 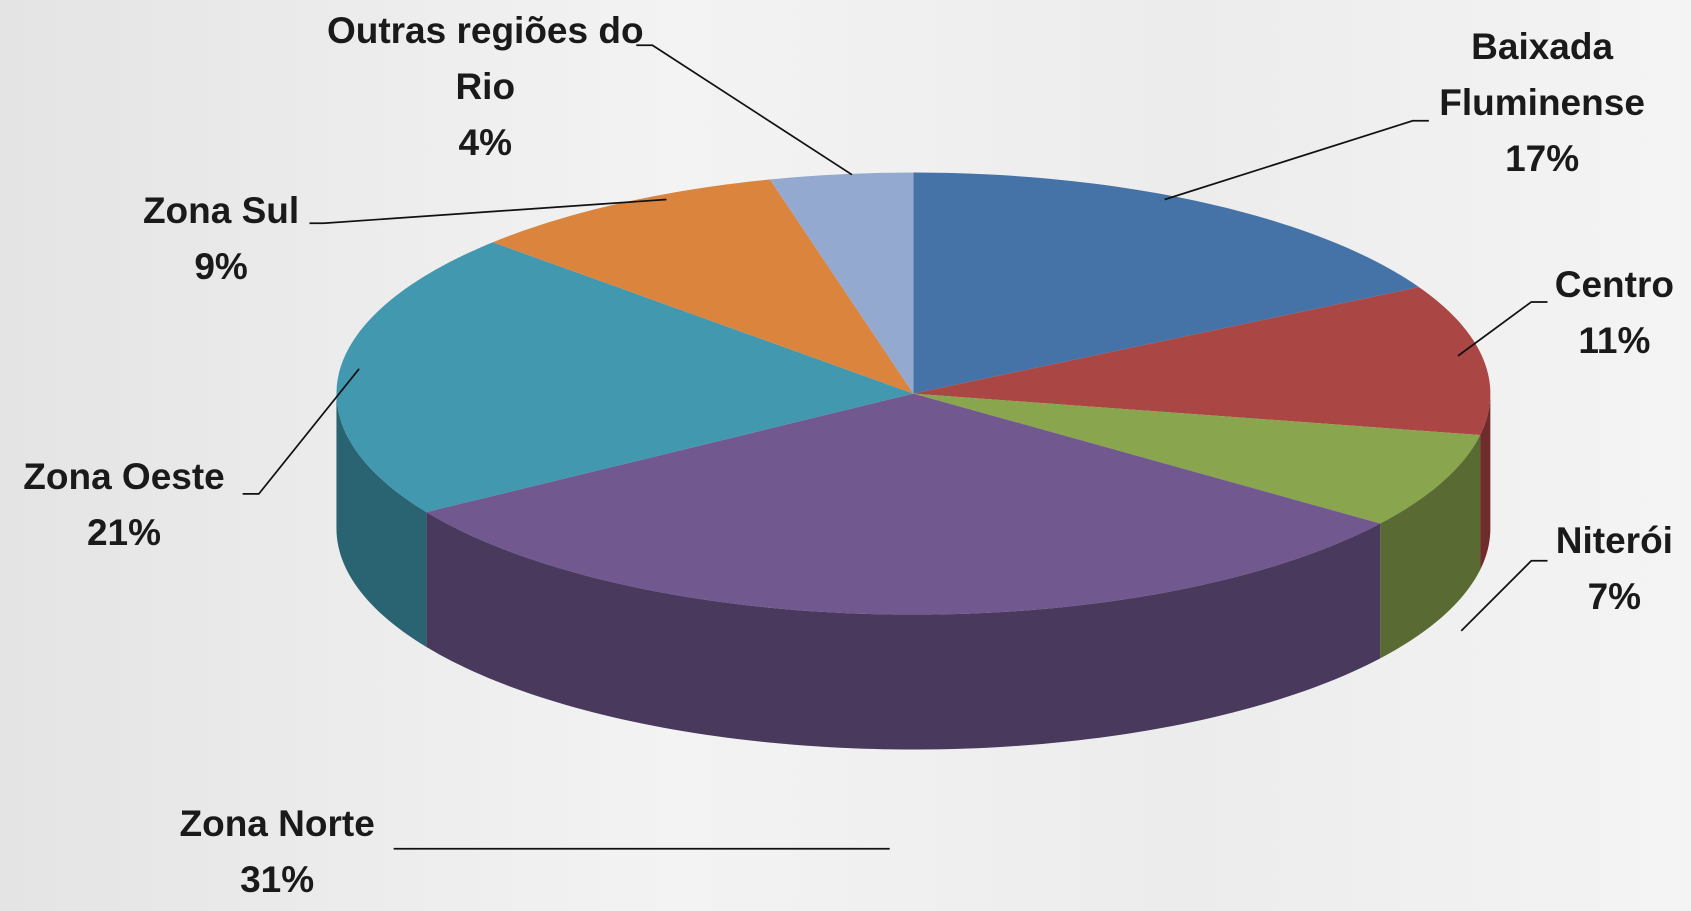 I want to click on data-label: Baixada Fluminense 17%, so click(x=1542, y=103).